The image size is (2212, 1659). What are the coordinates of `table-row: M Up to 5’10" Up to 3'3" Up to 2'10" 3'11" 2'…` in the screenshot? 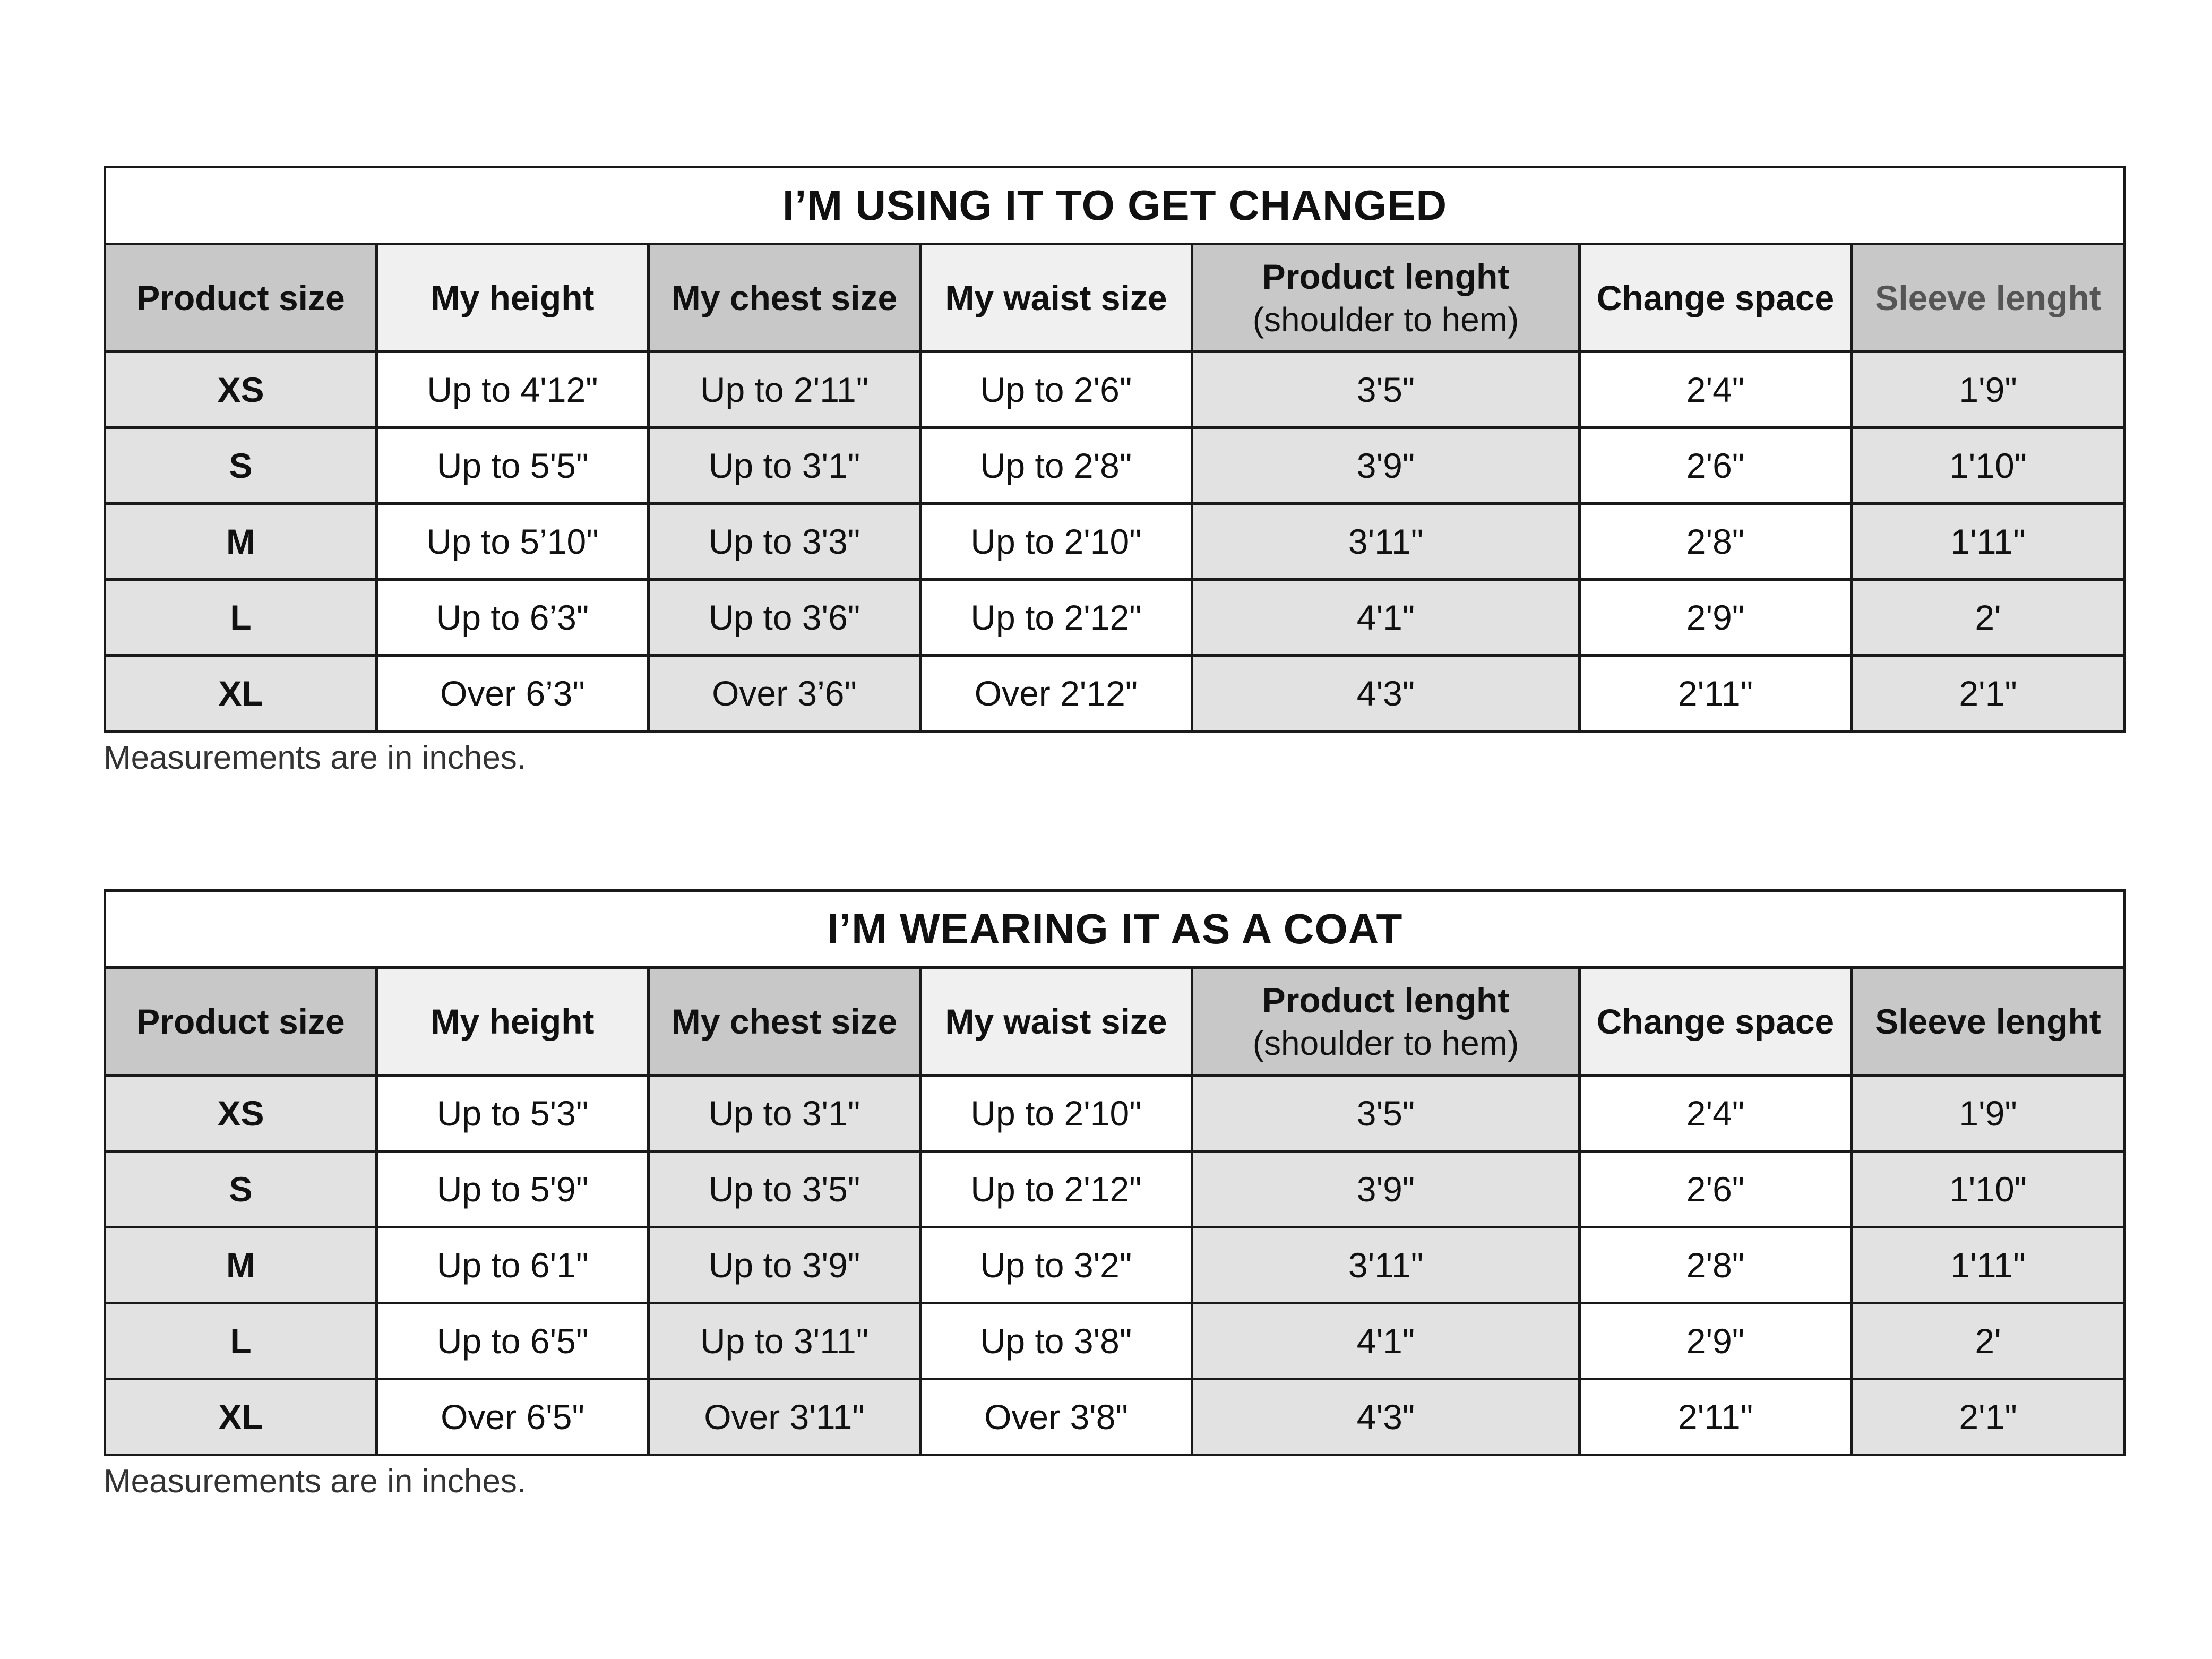 It's located at (1115, 541).